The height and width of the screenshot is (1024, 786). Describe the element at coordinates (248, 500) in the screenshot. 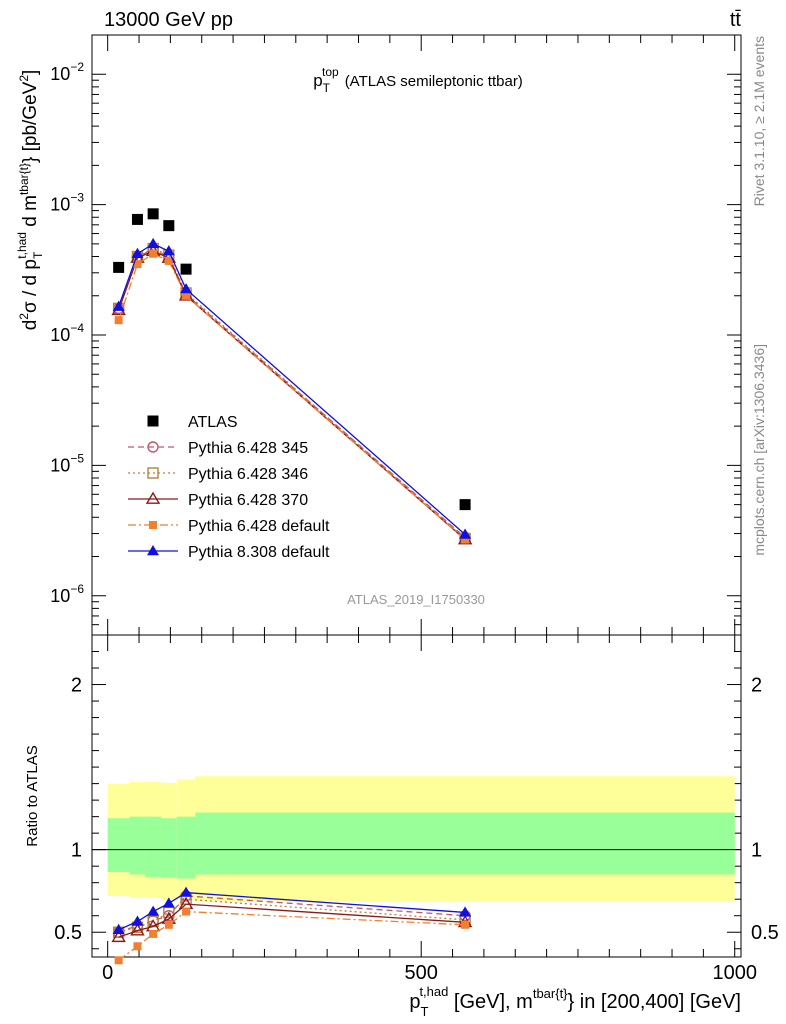

I see `legend-label-pythia-6-428-370: Pythia 6.428 370` at that location.